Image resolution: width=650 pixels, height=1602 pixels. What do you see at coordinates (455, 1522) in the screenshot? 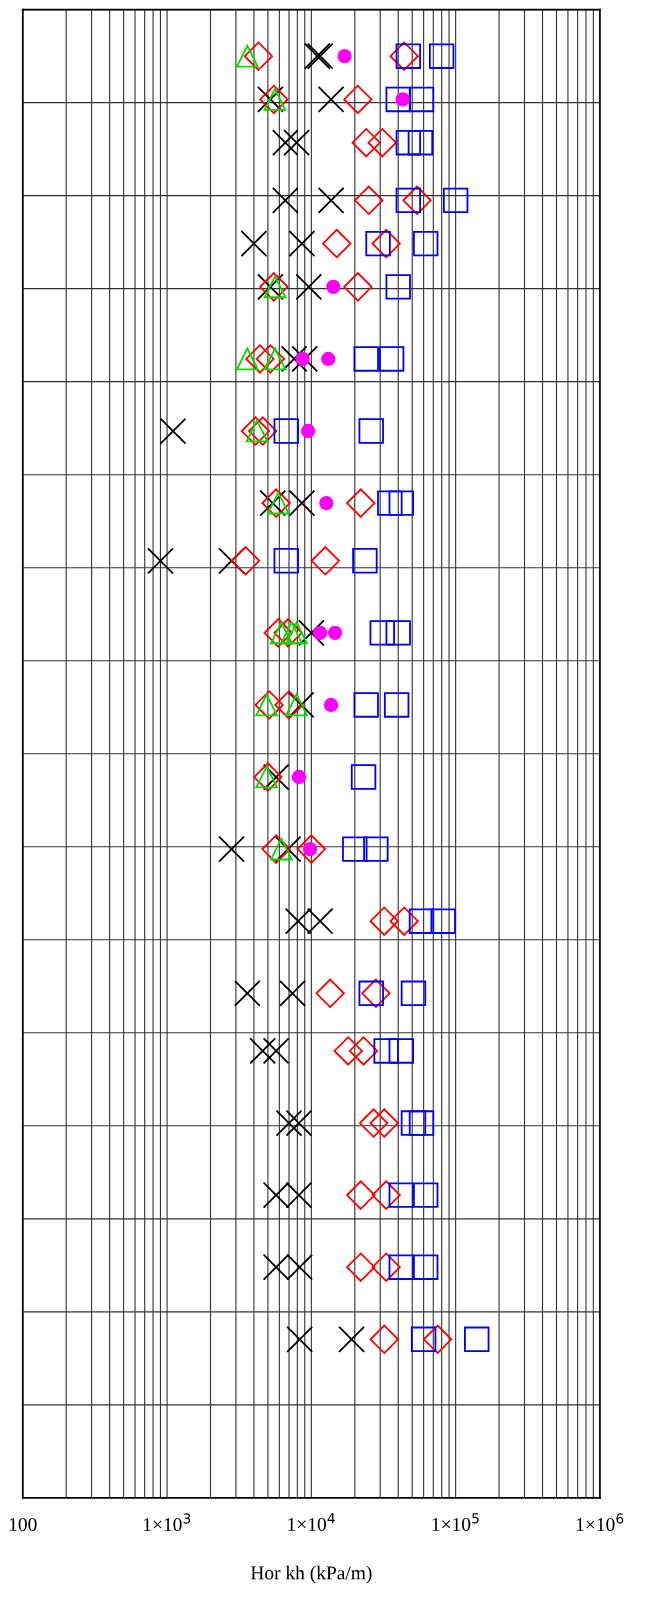
I see `x-tick-label: 1×10$^{5}$` at bounding box center [455, 1522].